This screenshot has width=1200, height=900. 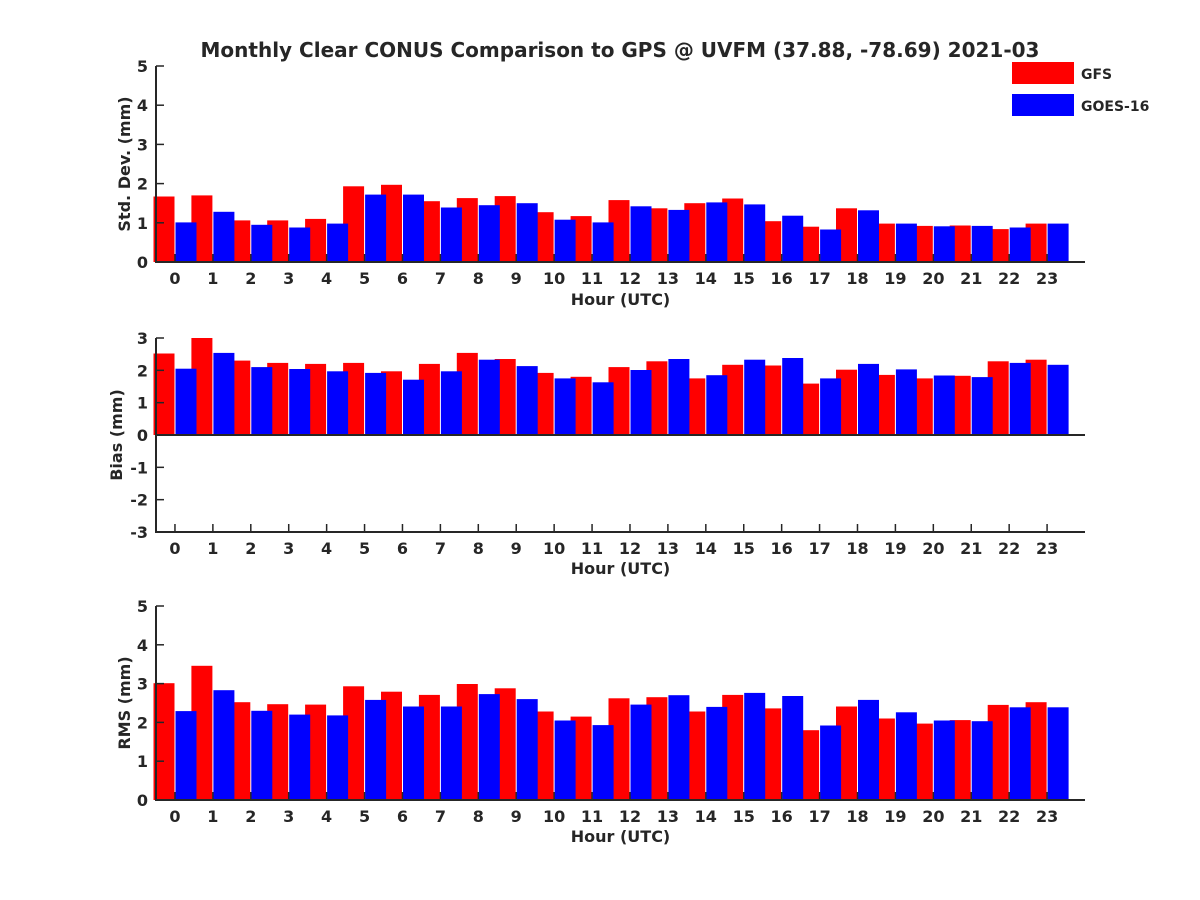 I want to click on x-tick-label: 12, so click(x=630, y=278).